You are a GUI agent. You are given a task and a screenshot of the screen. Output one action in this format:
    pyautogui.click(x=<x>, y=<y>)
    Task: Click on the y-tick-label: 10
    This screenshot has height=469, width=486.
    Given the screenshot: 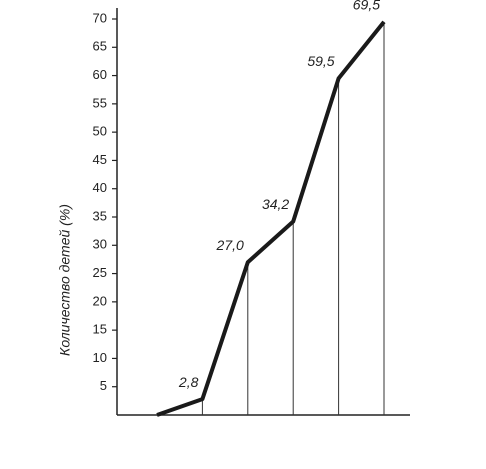 What is the action you would take?
    pyautogui.click(x=100, y=357)
    